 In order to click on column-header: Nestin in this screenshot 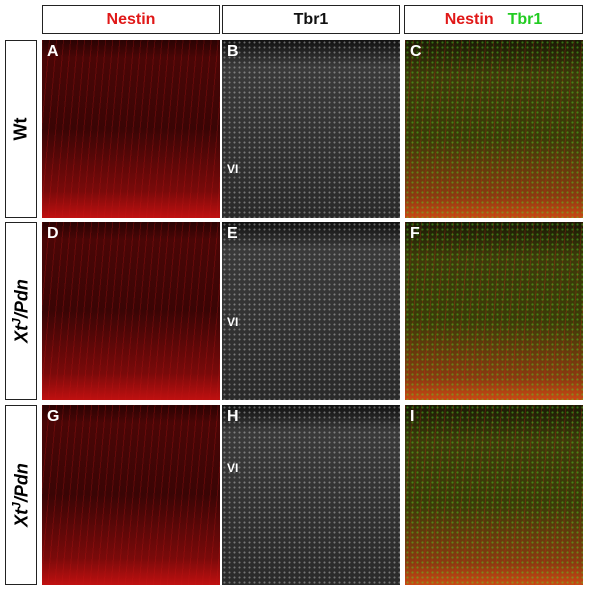, I will do `click(131, 19)`.